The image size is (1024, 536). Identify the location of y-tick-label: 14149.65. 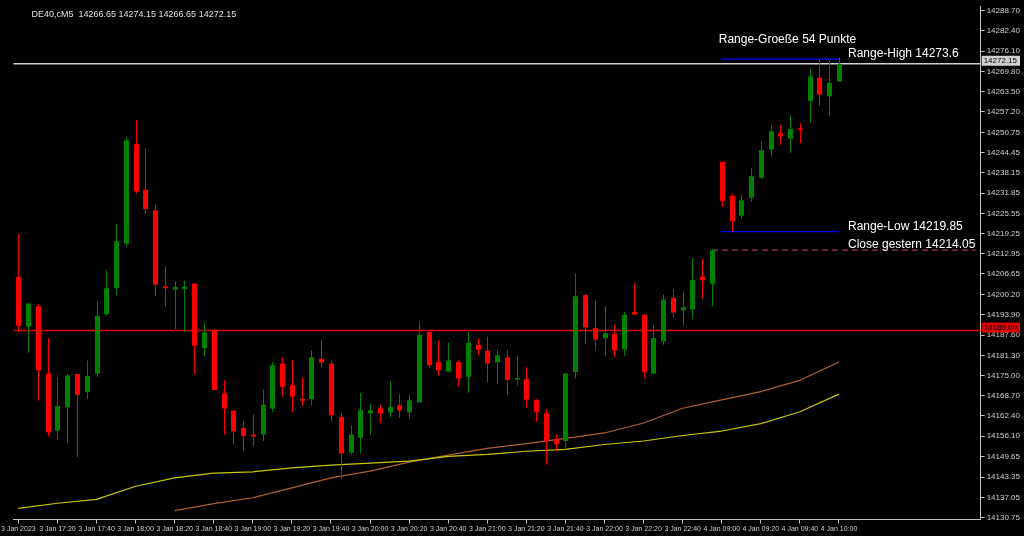
(1003, 457).